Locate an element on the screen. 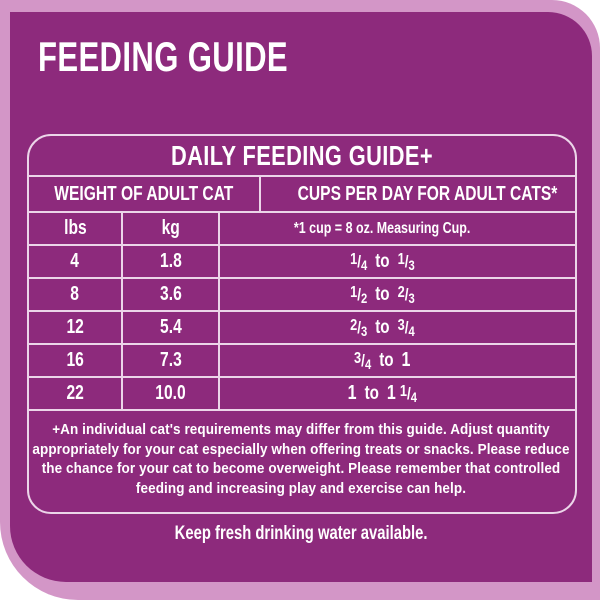  cup-measure-note: *1 cup = 8 oz. Measuring Cup. is located at coordinates (397, 228).